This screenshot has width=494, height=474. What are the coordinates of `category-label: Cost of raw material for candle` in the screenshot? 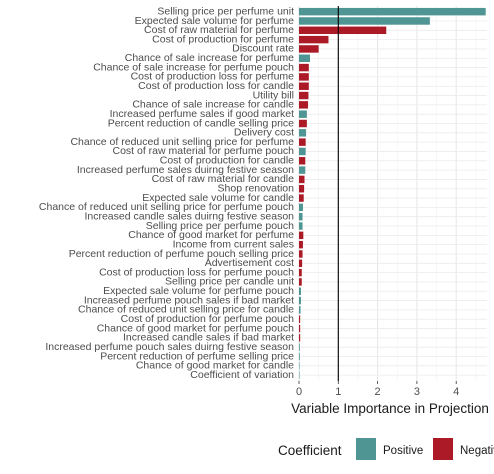 It's located at (223, 179).